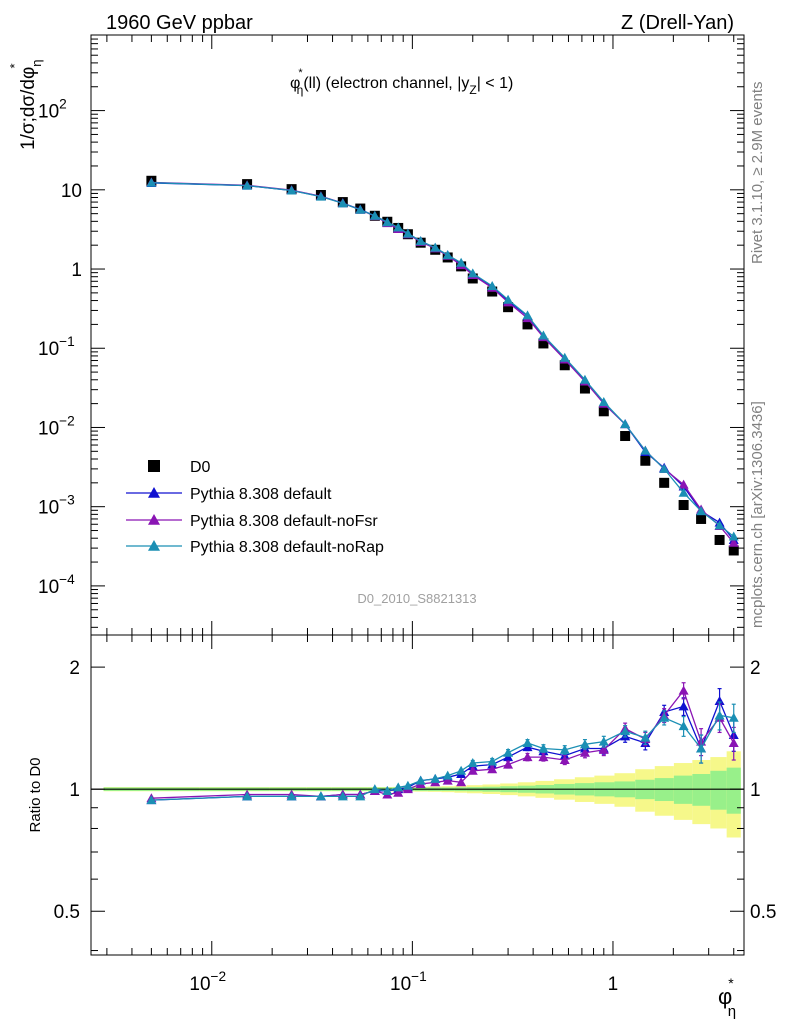 The width and height of the screenshot is (786, 1024). Describe the element at coordinates (295, 83) in the screenshot. I see `title-phi: φ` at that location.